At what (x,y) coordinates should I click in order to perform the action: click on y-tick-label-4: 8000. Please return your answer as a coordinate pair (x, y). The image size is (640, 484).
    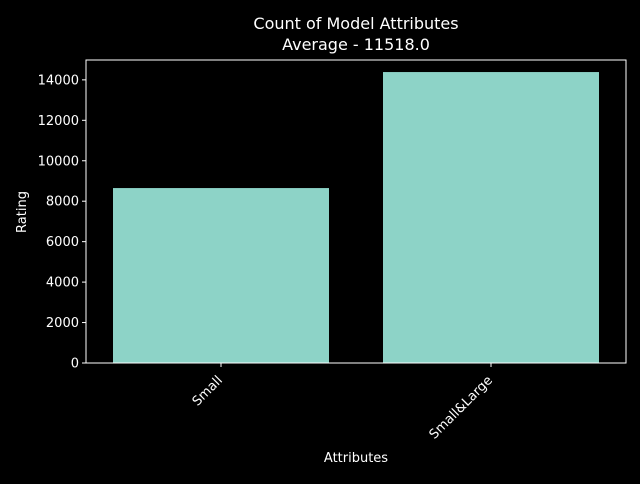
    Looking at the image, I should click on (62, 202).